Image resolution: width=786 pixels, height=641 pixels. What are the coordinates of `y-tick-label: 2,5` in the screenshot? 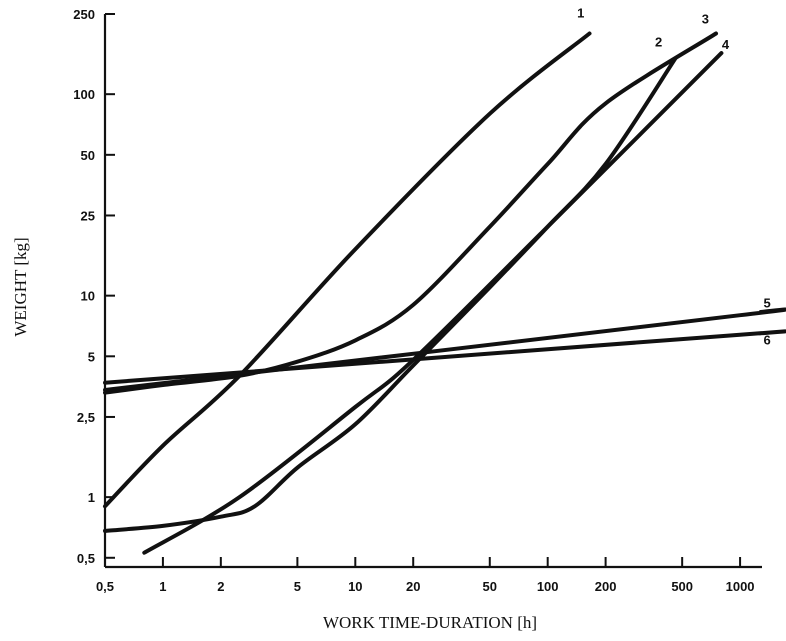 It's located at (86, 417).